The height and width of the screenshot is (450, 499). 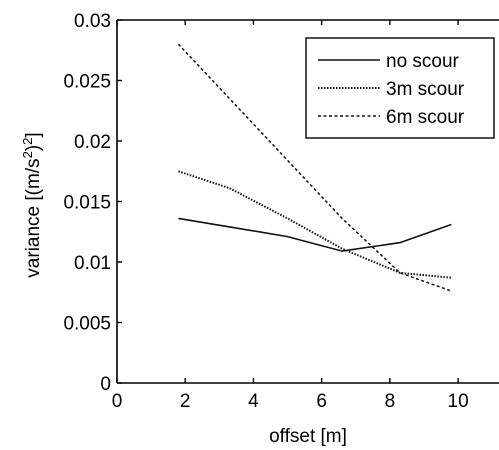 What do you see at coordinates (253, 401) in the screenshot?
I see `x-tick-label: 4` at bounding box center [253, 401].